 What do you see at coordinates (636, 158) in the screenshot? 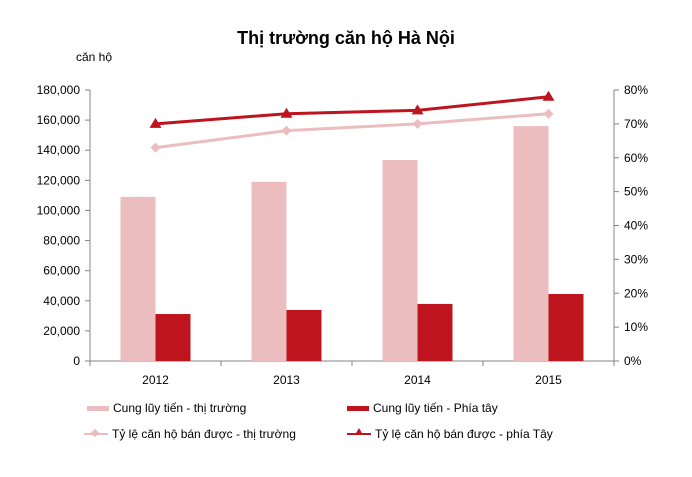
I see `y2-tick-label: 60%` at bounding box center [636, 158].